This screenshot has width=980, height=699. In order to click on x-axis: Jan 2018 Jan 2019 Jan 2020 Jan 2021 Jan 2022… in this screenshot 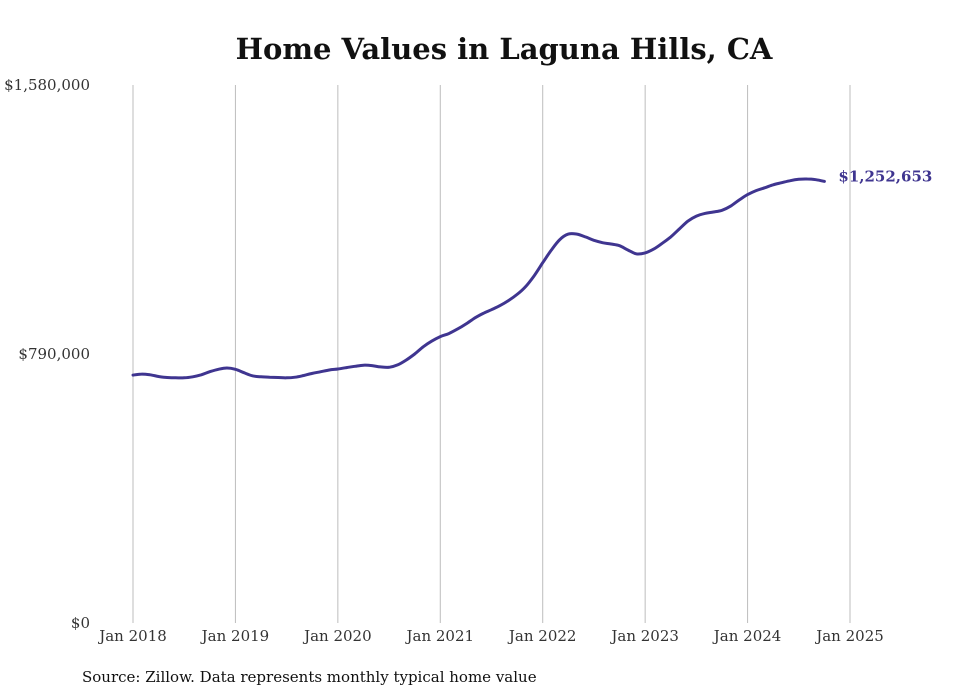, I will do `click(490, 636)`.